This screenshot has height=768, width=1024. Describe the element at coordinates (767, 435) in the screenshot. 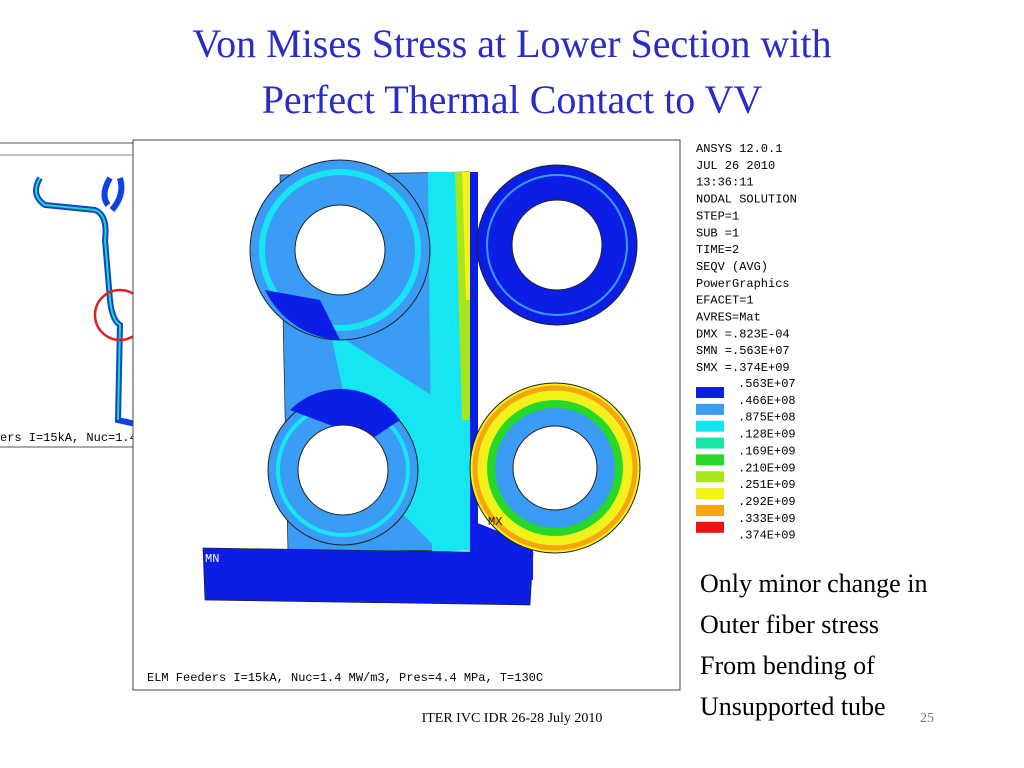

I see `legend-level: .128E+09` at that location.